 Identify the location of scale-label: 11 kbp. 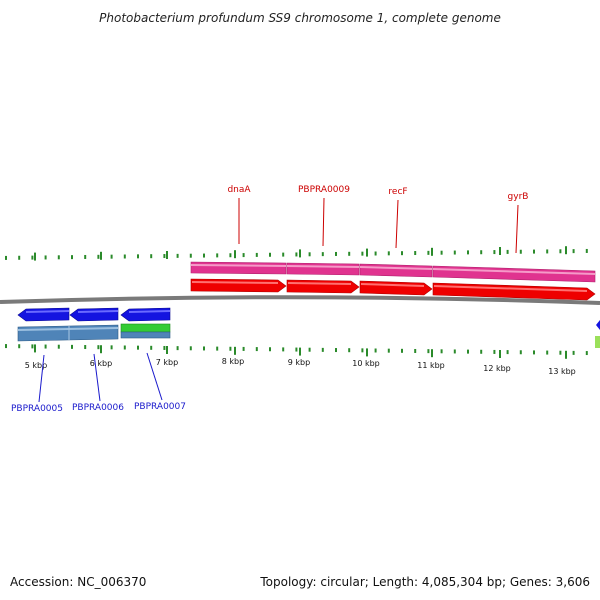
(431, 365).